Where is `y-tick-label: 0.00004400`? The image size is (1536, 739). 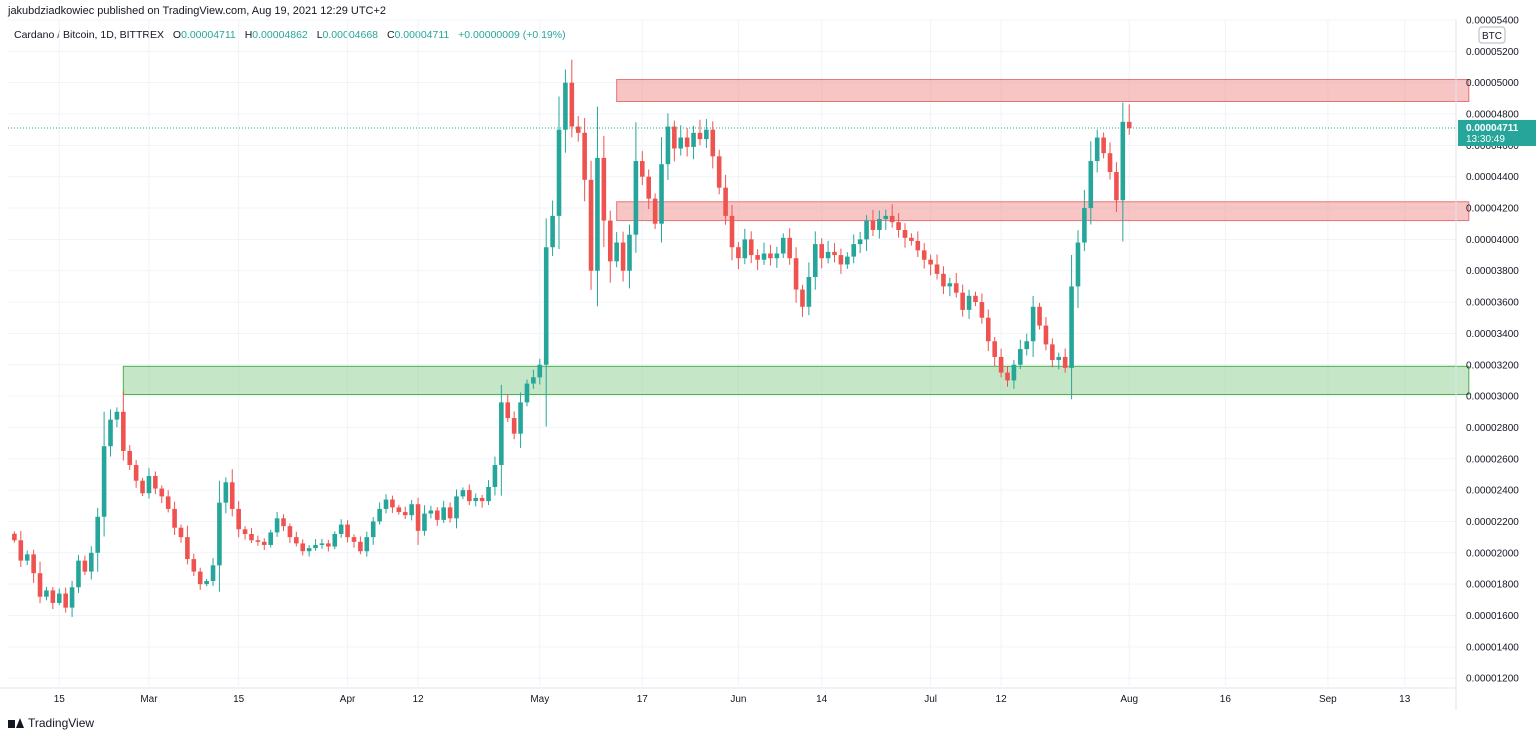
y-tick-label: 0.00004400 is located at coordinates (1492, 177).